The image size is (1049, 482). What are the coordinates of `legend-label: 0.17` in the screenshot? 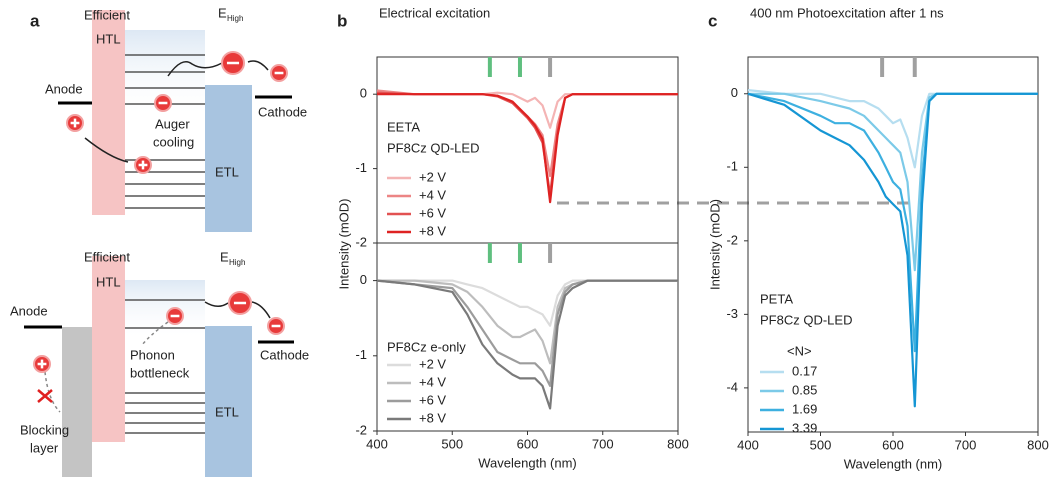 It's located at (804, 370).